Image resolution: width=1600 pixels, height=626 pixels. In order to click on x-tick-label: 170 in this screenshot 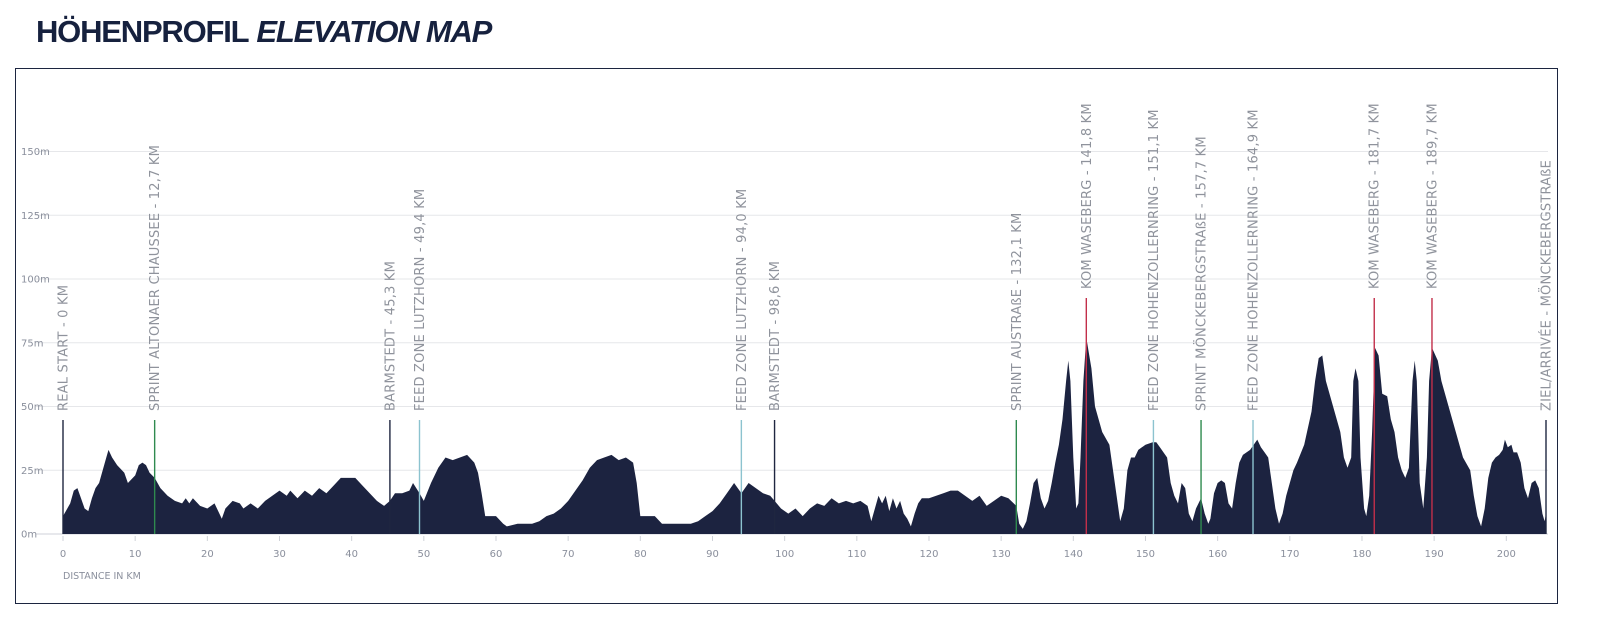, I will do `click(1289, 554)`.